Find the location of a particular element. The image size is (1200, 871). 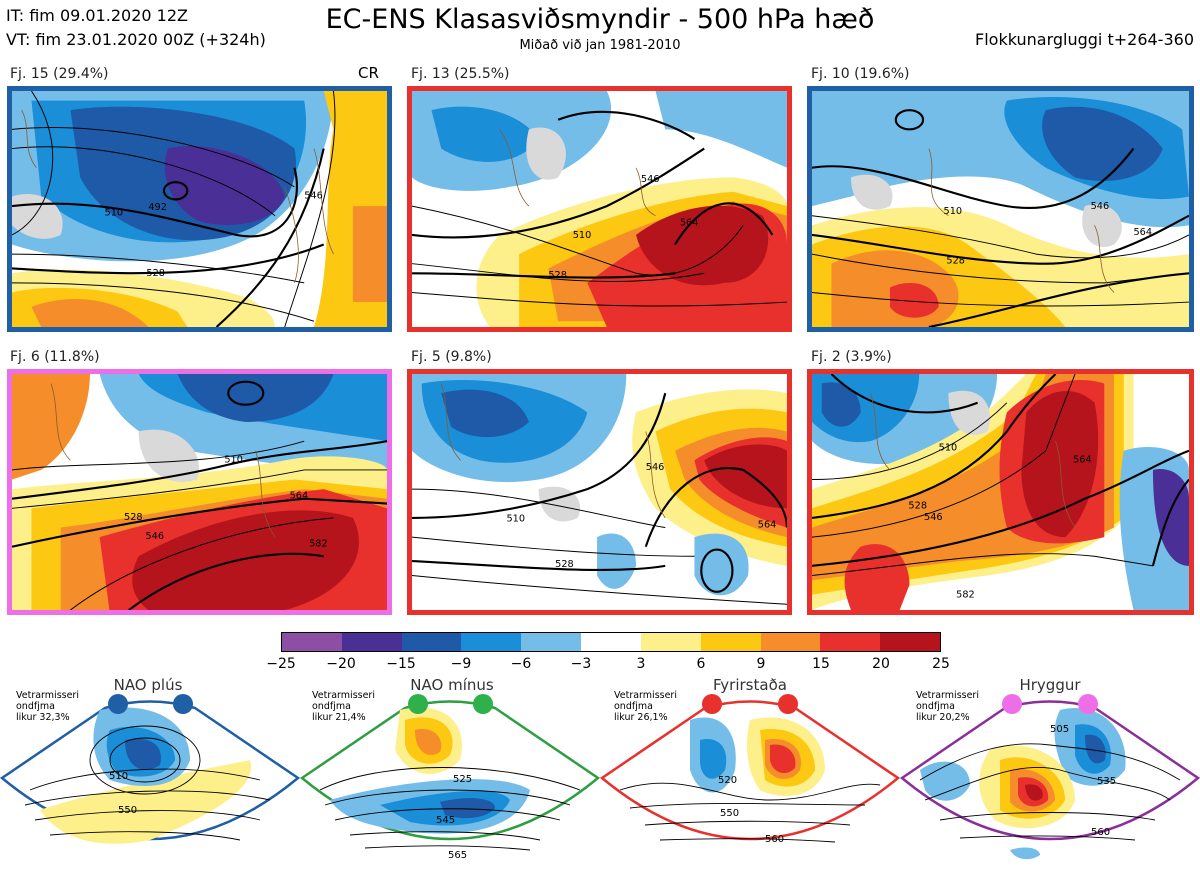

regime-2-contour-label-3: 565 is located at coordinates (457, 855).